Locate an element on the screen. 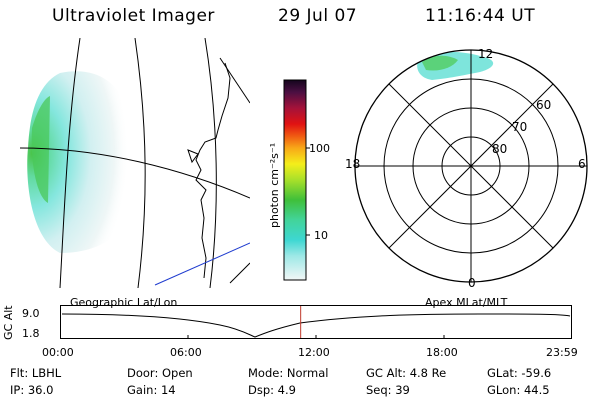 This screenshot has height=400, width=600. gc-alt-label: GC Alt: 4.8 Re is located at coordinates (406, 373).